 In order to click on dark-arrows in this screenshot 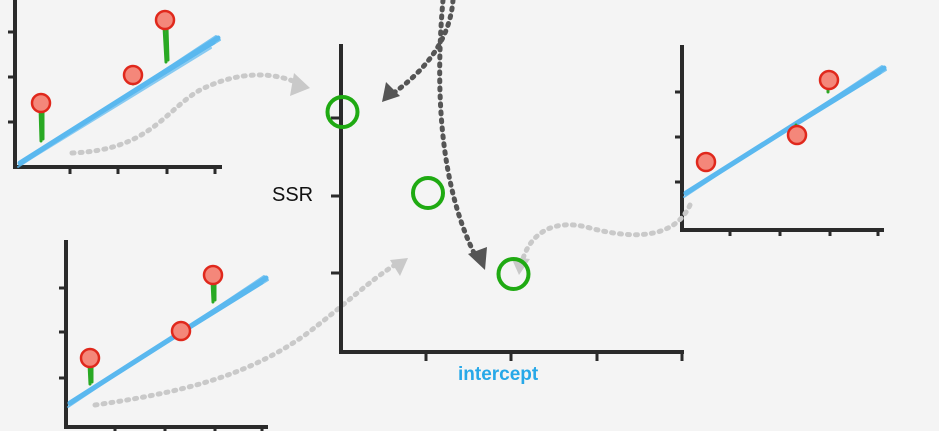, I will do `click(435, 129)`.